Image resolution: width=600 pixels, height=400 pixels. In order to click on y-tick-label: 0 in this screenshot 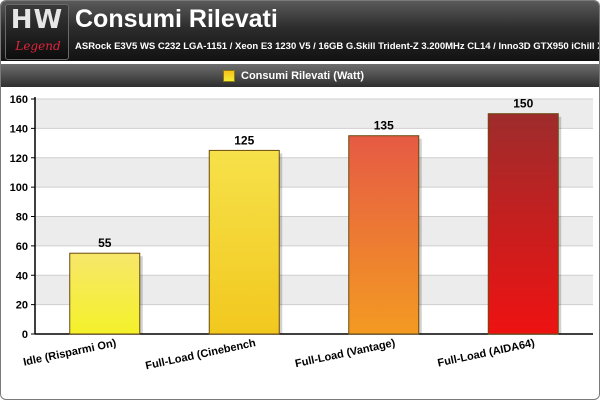, I will do `click(25, 335)`.